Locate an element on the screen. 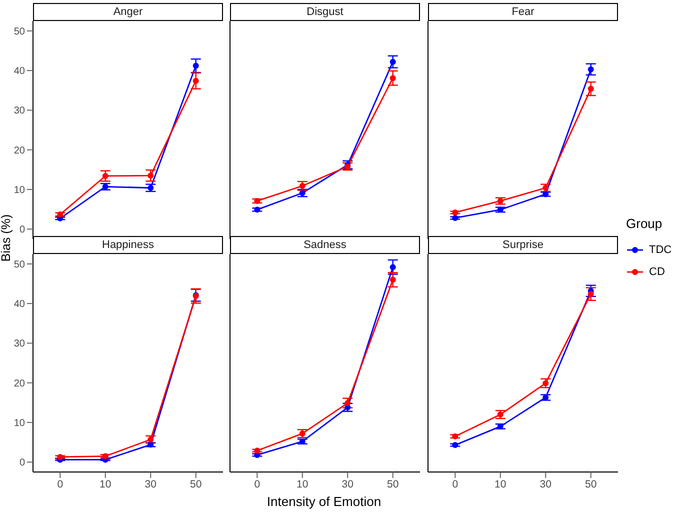 This screenshot has width=685, height=516. chart-title: Happiness is located at coordinates (128, 245).